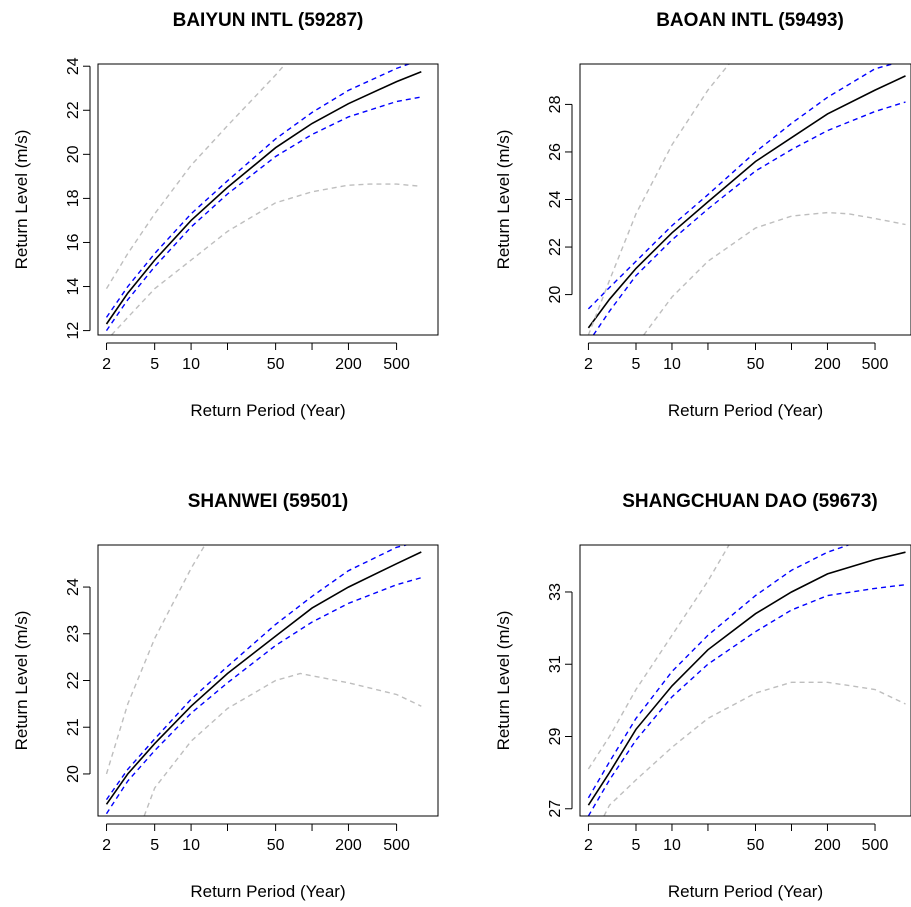  I want to click on chart-title: BAOAN INTL (59493), so click(750, 20).